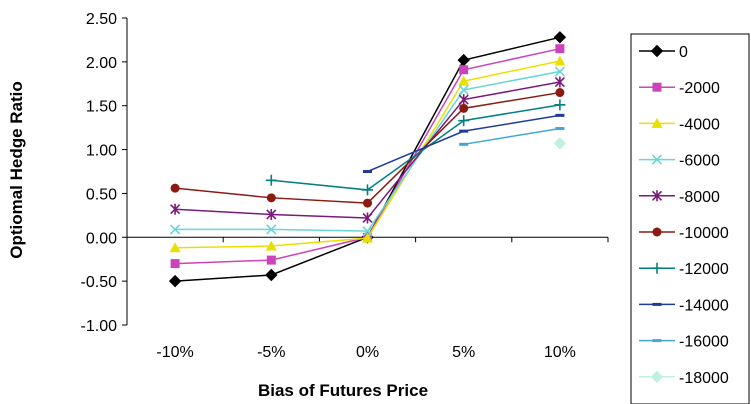 Image resolution: width=751 pixels, height=404 pixels. What do you see at coordinates (704, 305) in the screenshot?
I see `legend-label: -14000` at bounding box center [704, 305].